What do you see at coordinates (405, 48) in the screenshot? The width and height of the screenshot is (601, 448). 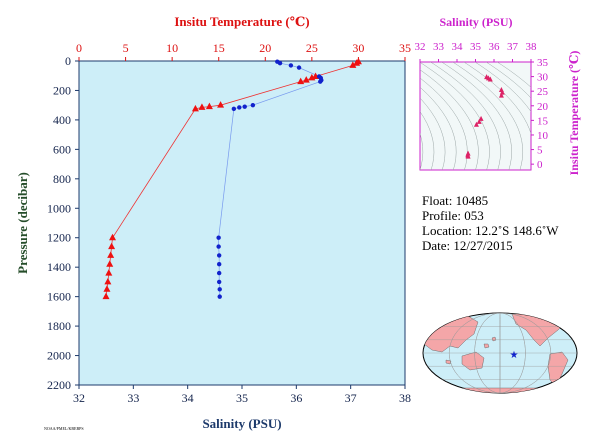 I see `temperature-tick-label: 35` at bounding box center [405, 48].